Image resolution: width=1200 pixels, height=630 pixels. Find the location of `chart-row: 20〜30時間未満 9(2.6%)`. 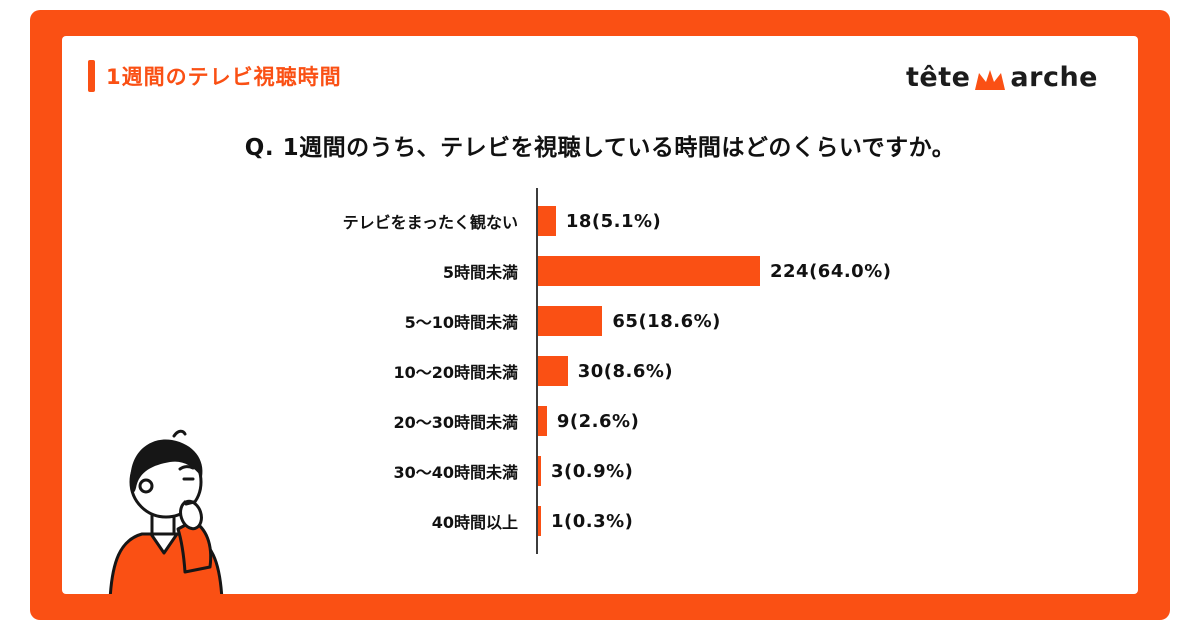

chart-row: 20〜30時間未満 9(2.6%) is located at coordinates (600, 421).